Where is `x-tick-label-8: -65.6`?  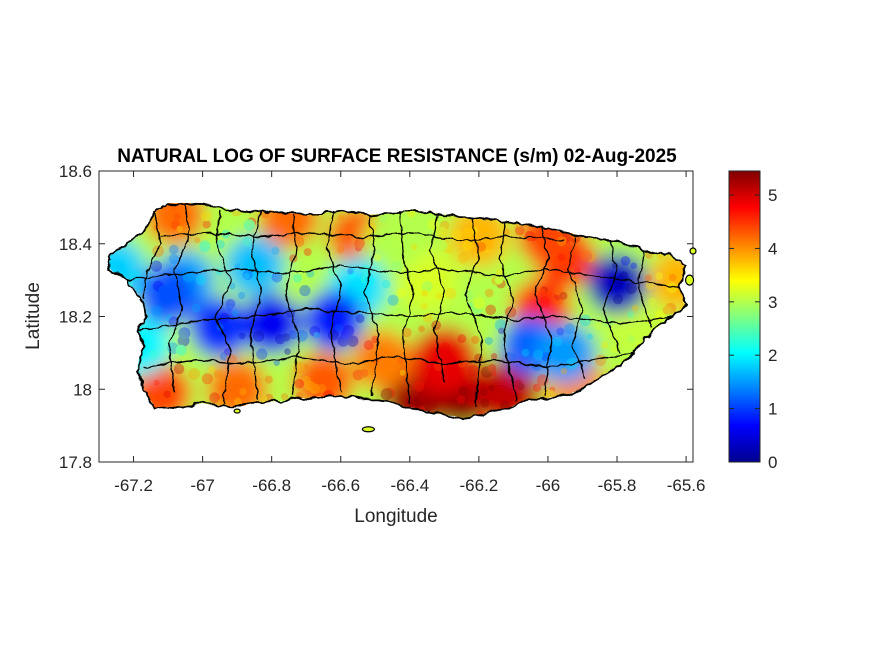 x-tick-label-8: -65.6 is located at coordinates (686, 485).